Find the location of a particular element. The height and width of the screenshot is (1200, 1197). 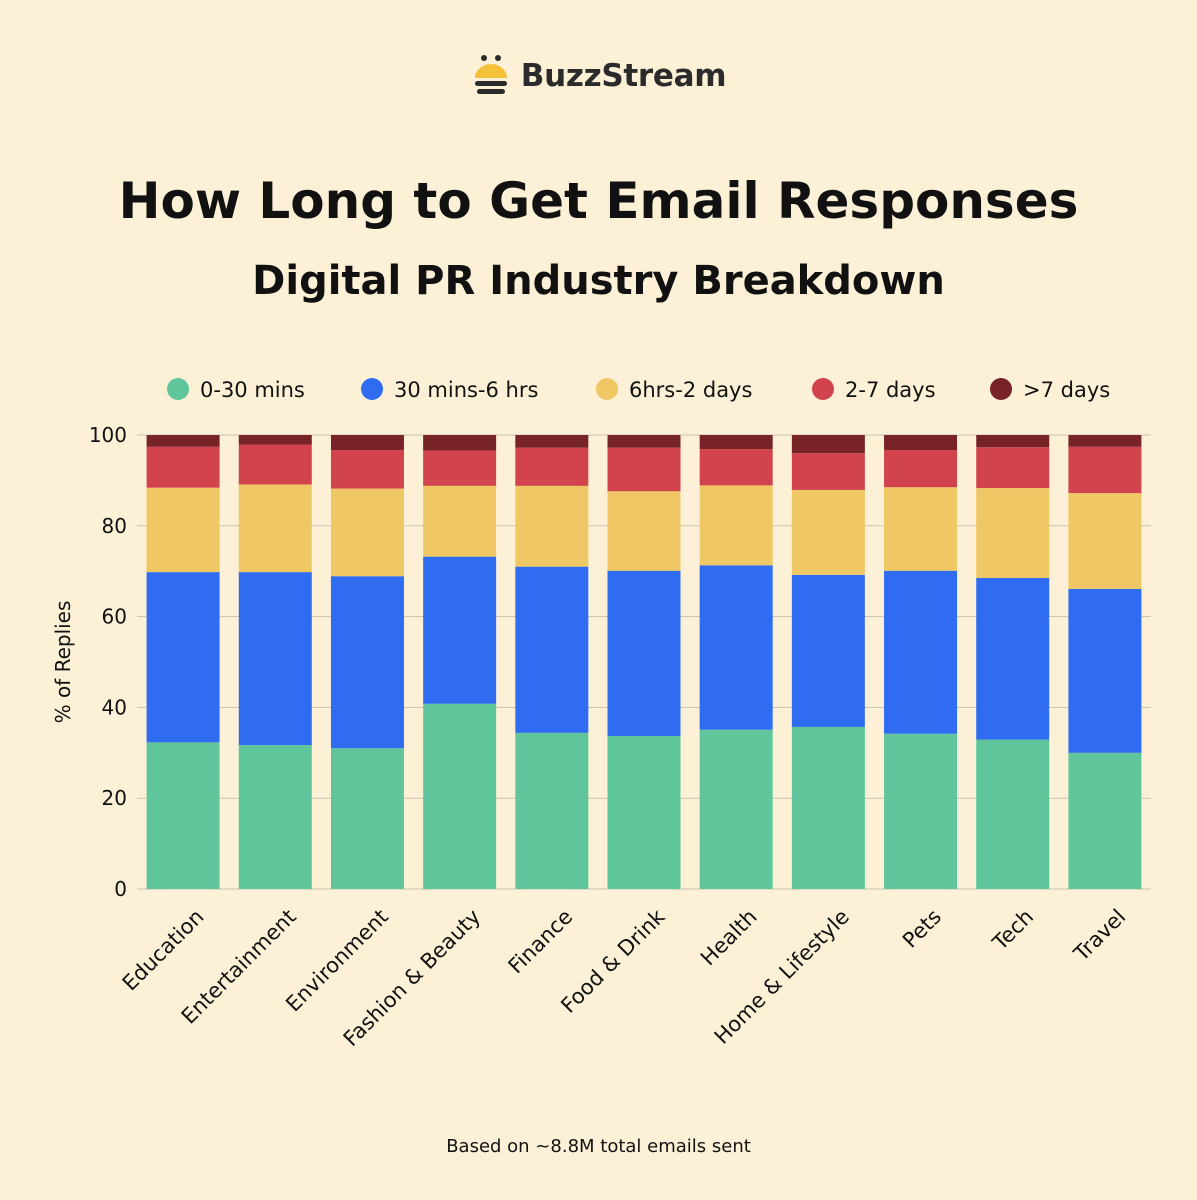

x-tick-label: Education is located at coordinates (163, 950).